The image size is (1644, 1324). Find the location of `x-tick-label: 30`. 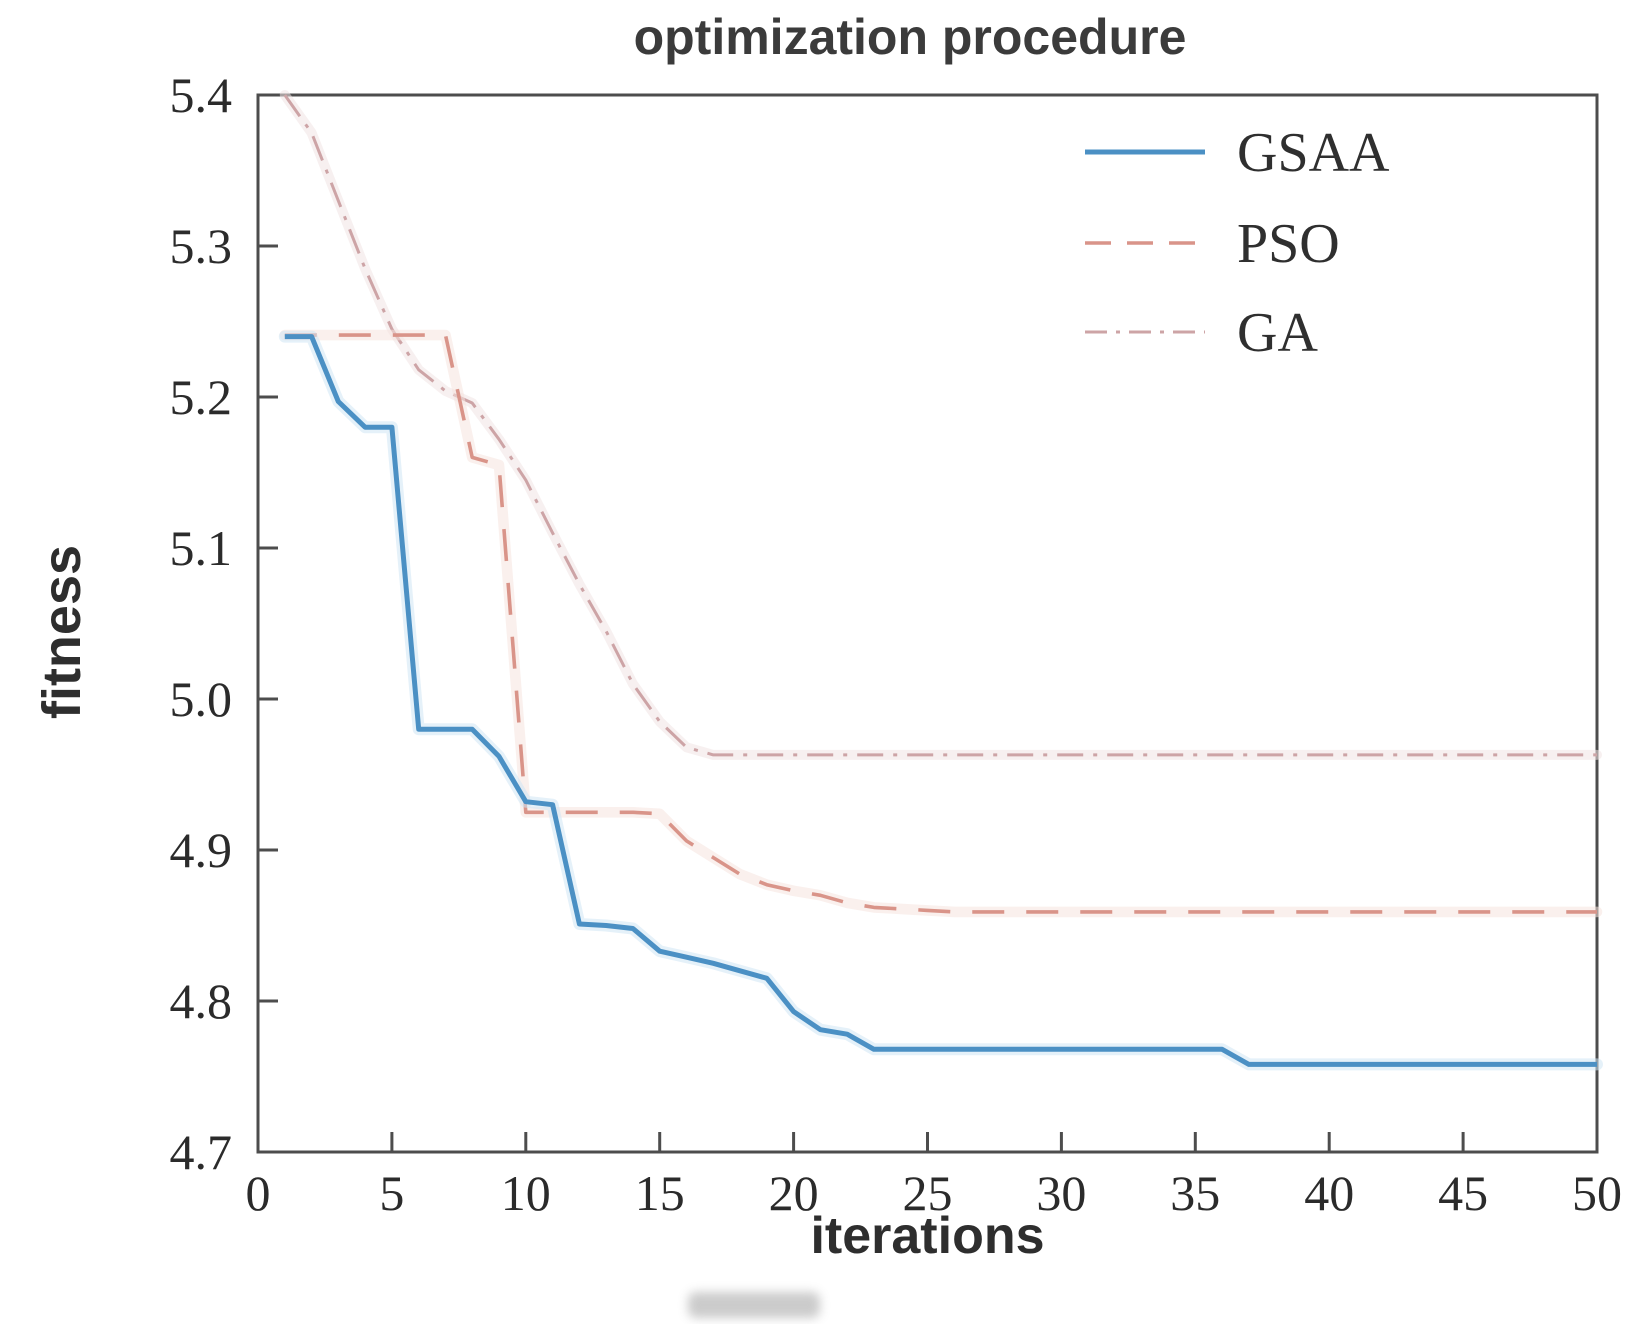

x-tick-label: 30 is located at coordinates (1061, 1193).